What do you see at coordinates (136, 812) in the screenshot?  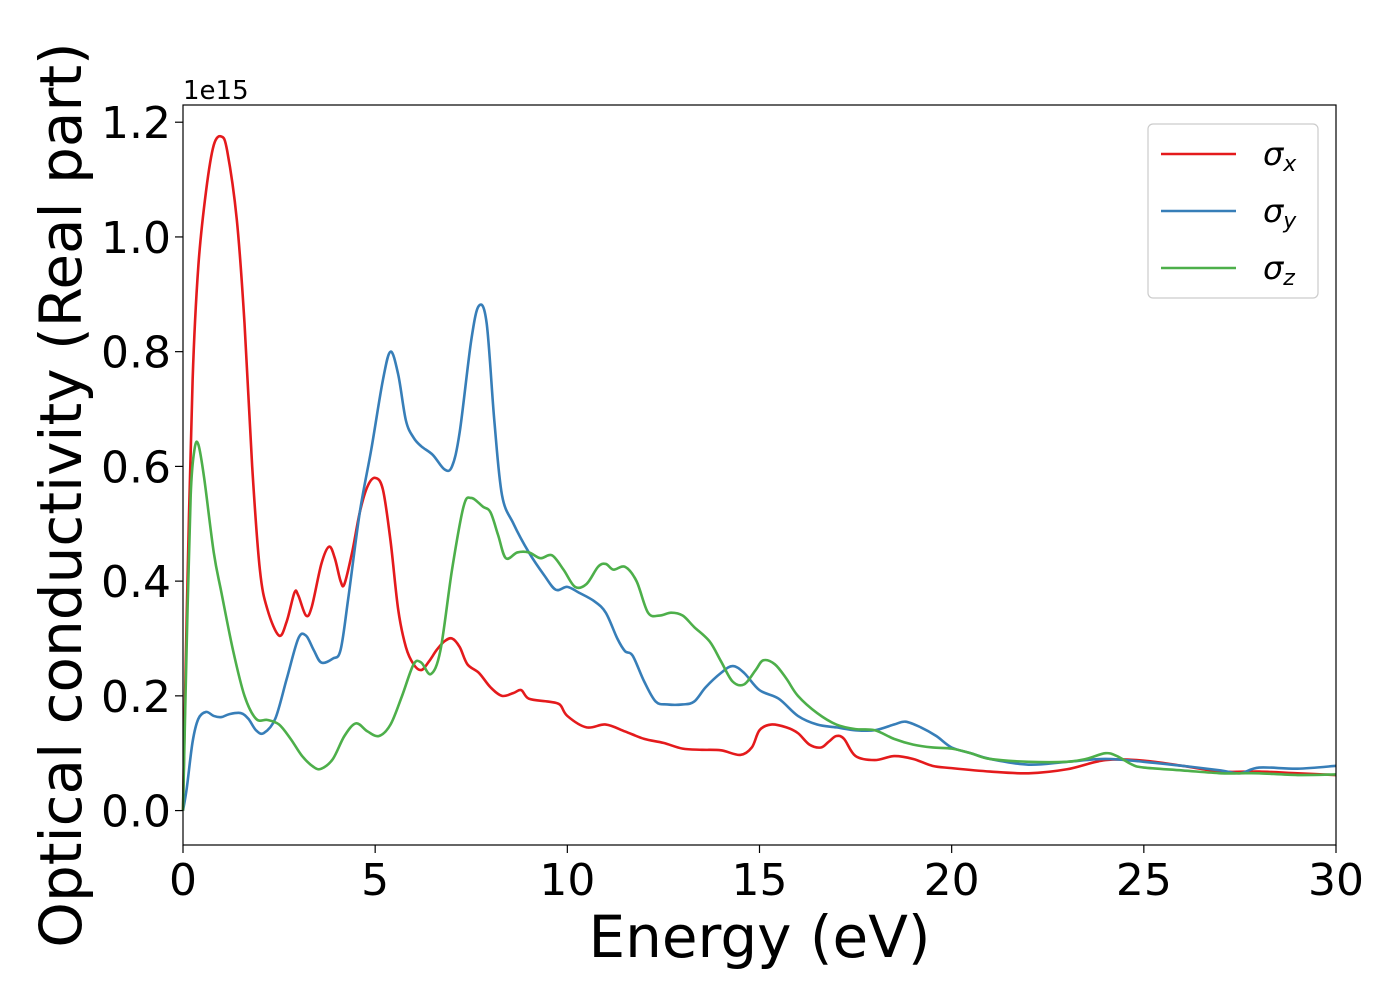 I see `y-tick-label: 0.0` at bounding box center [136, 812].